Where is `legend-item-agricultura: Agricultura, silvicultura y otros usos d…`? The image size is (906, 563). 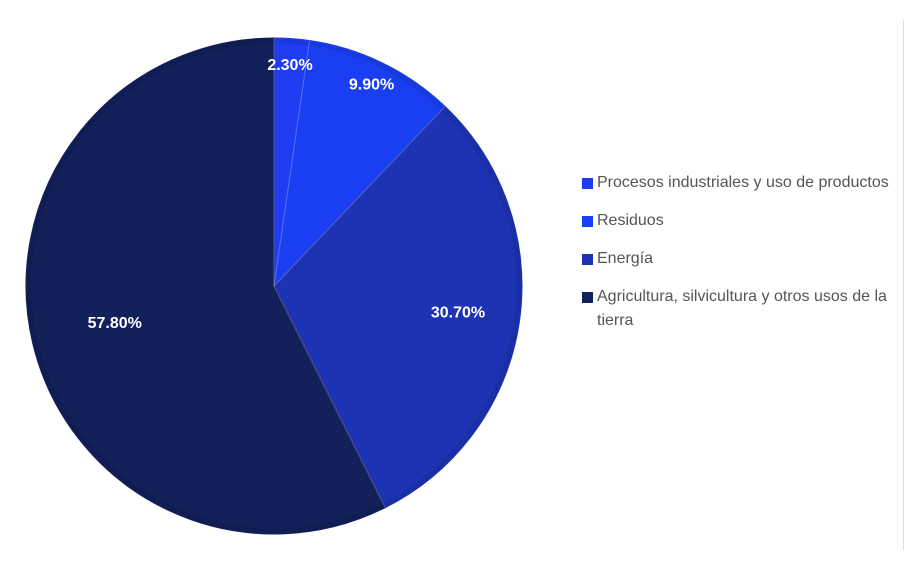
legend-item-agricultura: Agricultura, silvicultura y otros usos d… is located at coordinates (741, 309).